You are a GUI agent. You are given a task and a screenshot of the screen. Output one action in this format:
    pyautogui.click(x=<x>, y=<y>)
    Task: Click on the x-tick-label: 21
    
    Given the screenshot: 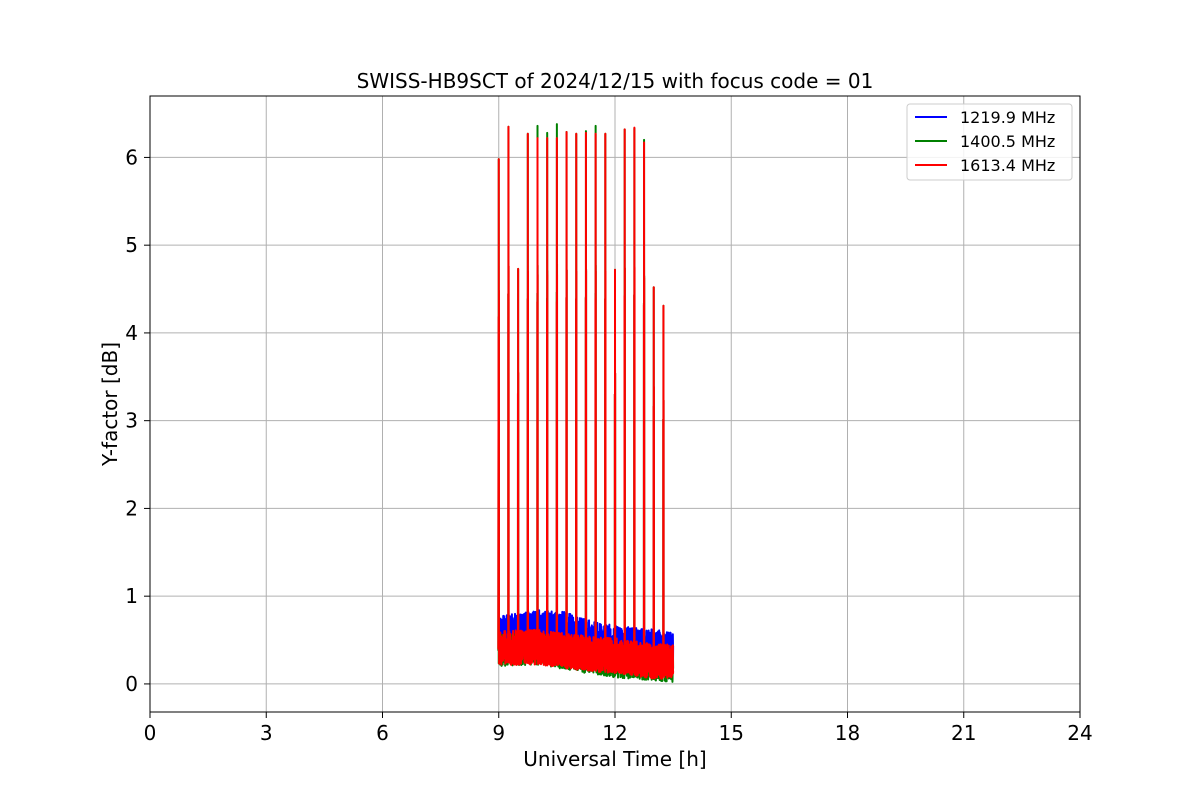 What is the action you would take?
    pyautogui.click(x=963, y=733)
    